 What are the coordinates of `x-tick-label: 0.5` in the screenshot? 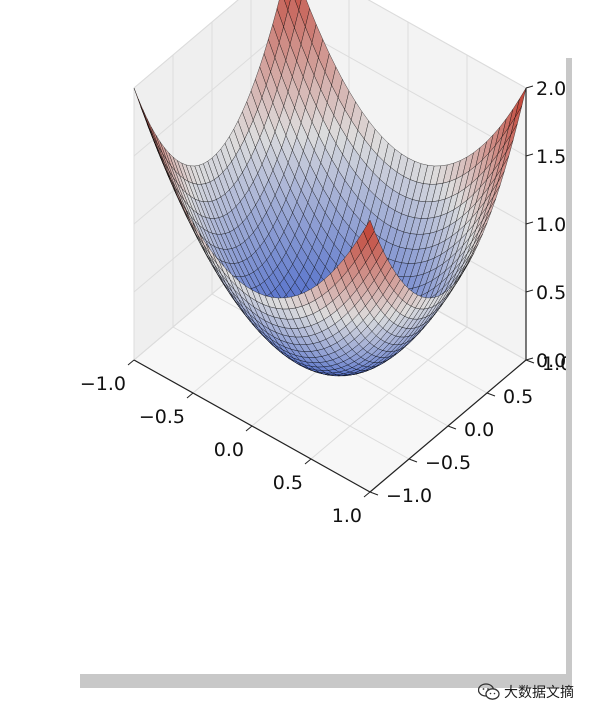 It's located at (288, 483).